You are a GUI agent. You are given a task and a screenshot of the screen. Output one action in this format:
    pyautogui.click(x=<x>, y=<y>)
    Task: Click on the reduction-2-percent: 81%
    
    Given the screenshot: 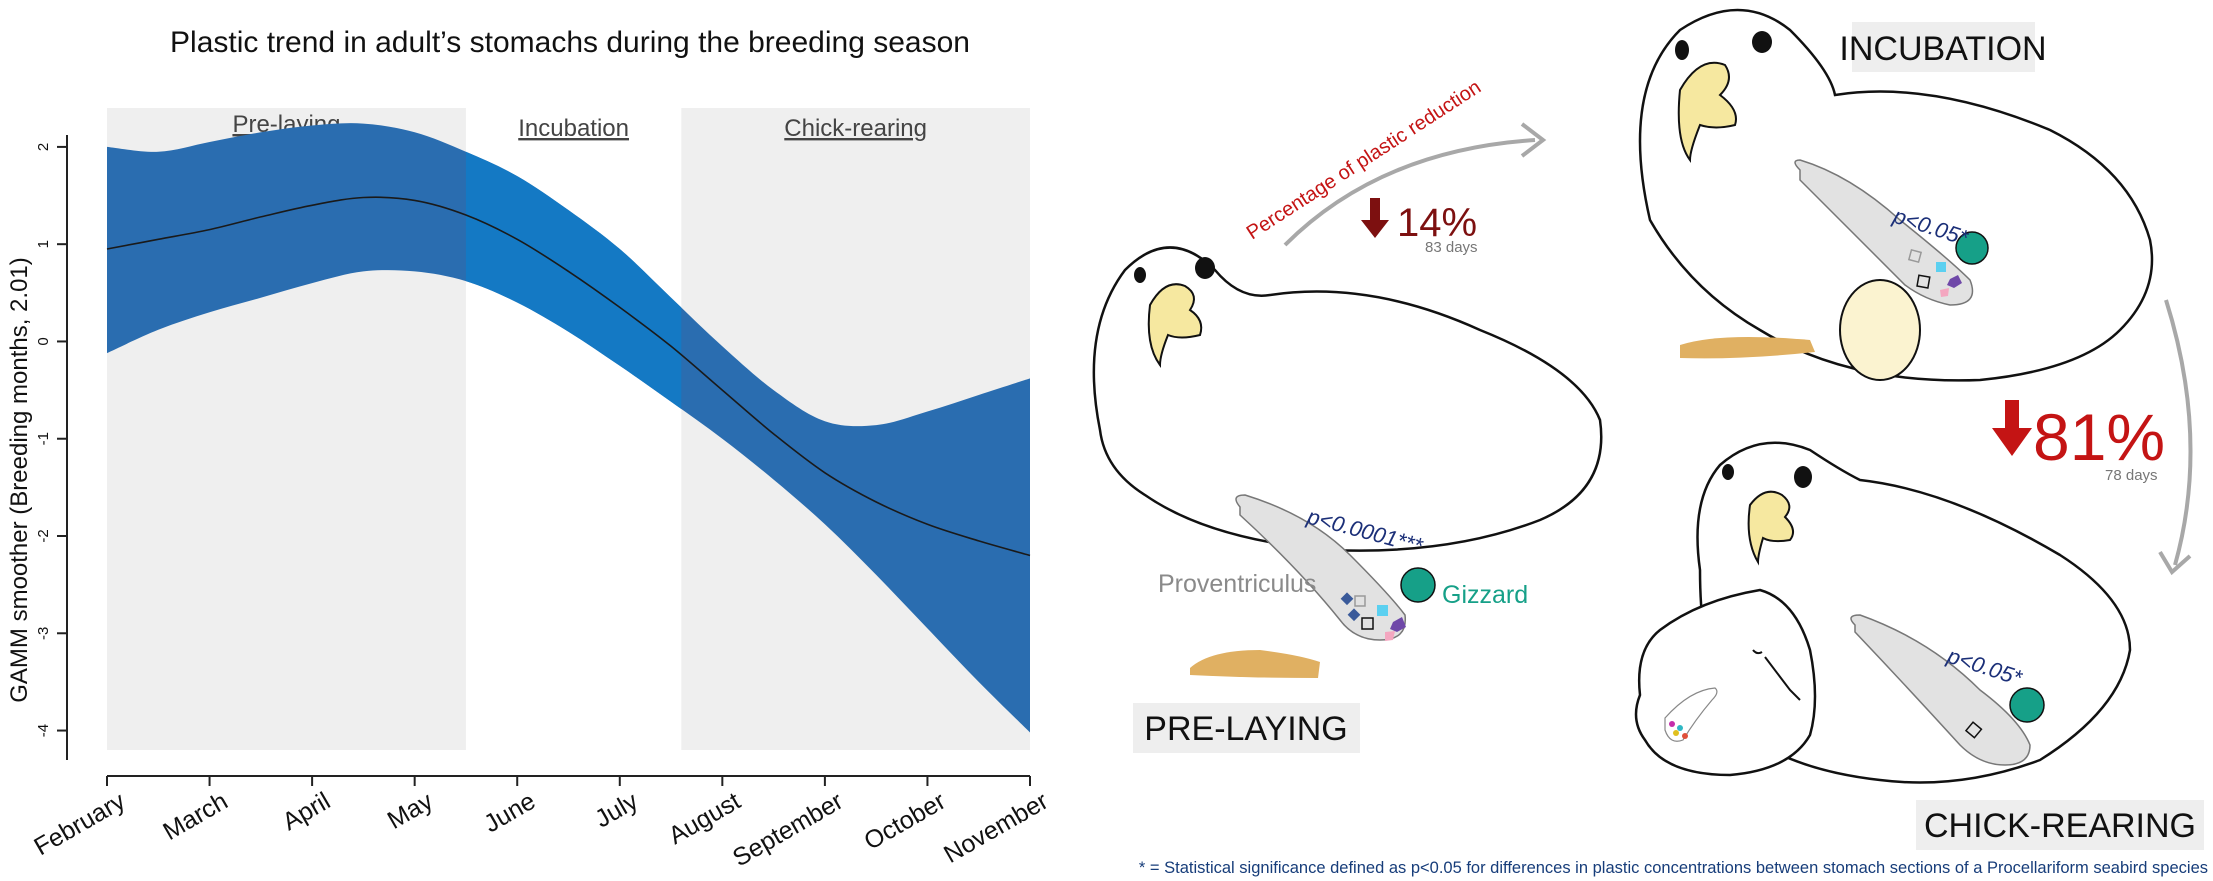 What is the action you would take?
    pyautogui.click(x=2099, y=437)
    